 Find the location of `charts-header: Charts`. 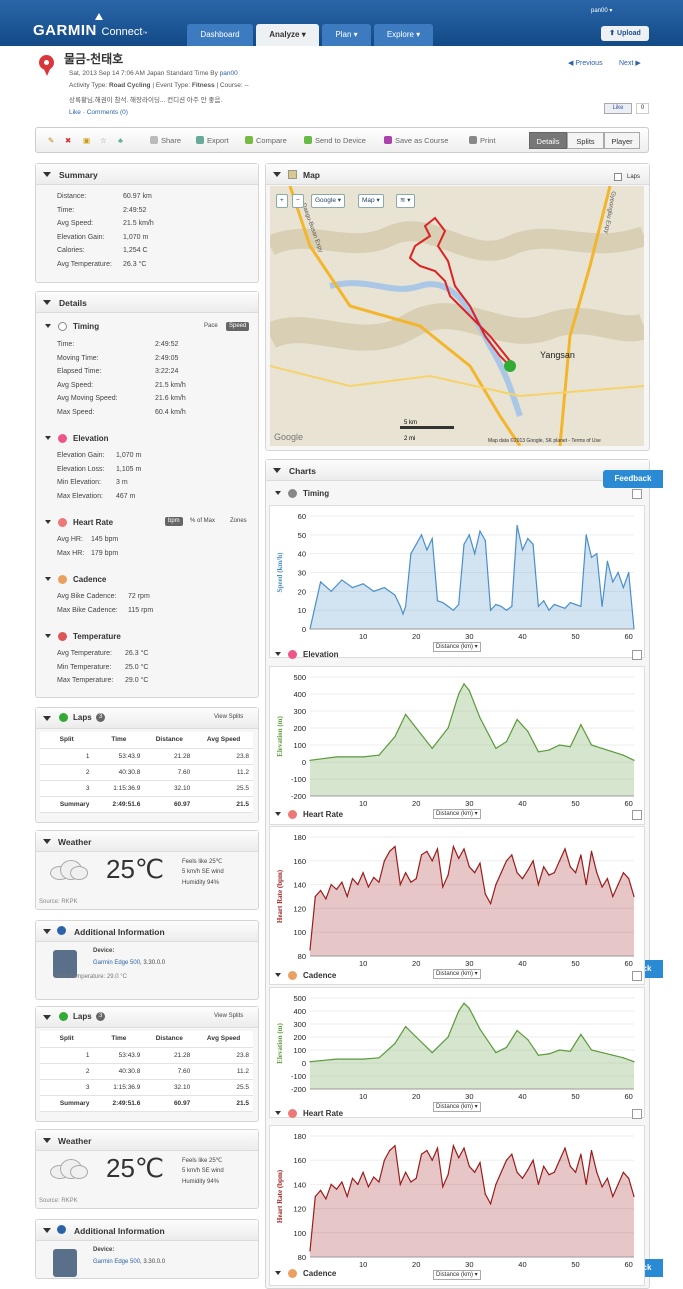

charts-header: Charts is located at coordinates (457, 470).